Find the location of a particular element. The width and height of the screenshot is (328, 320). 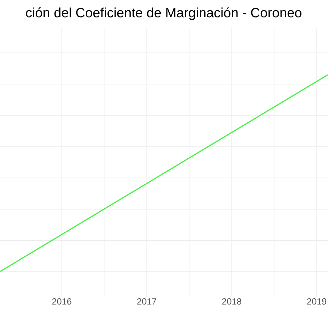

x-tick-label: 2016 is located at coordinates (62, 301).